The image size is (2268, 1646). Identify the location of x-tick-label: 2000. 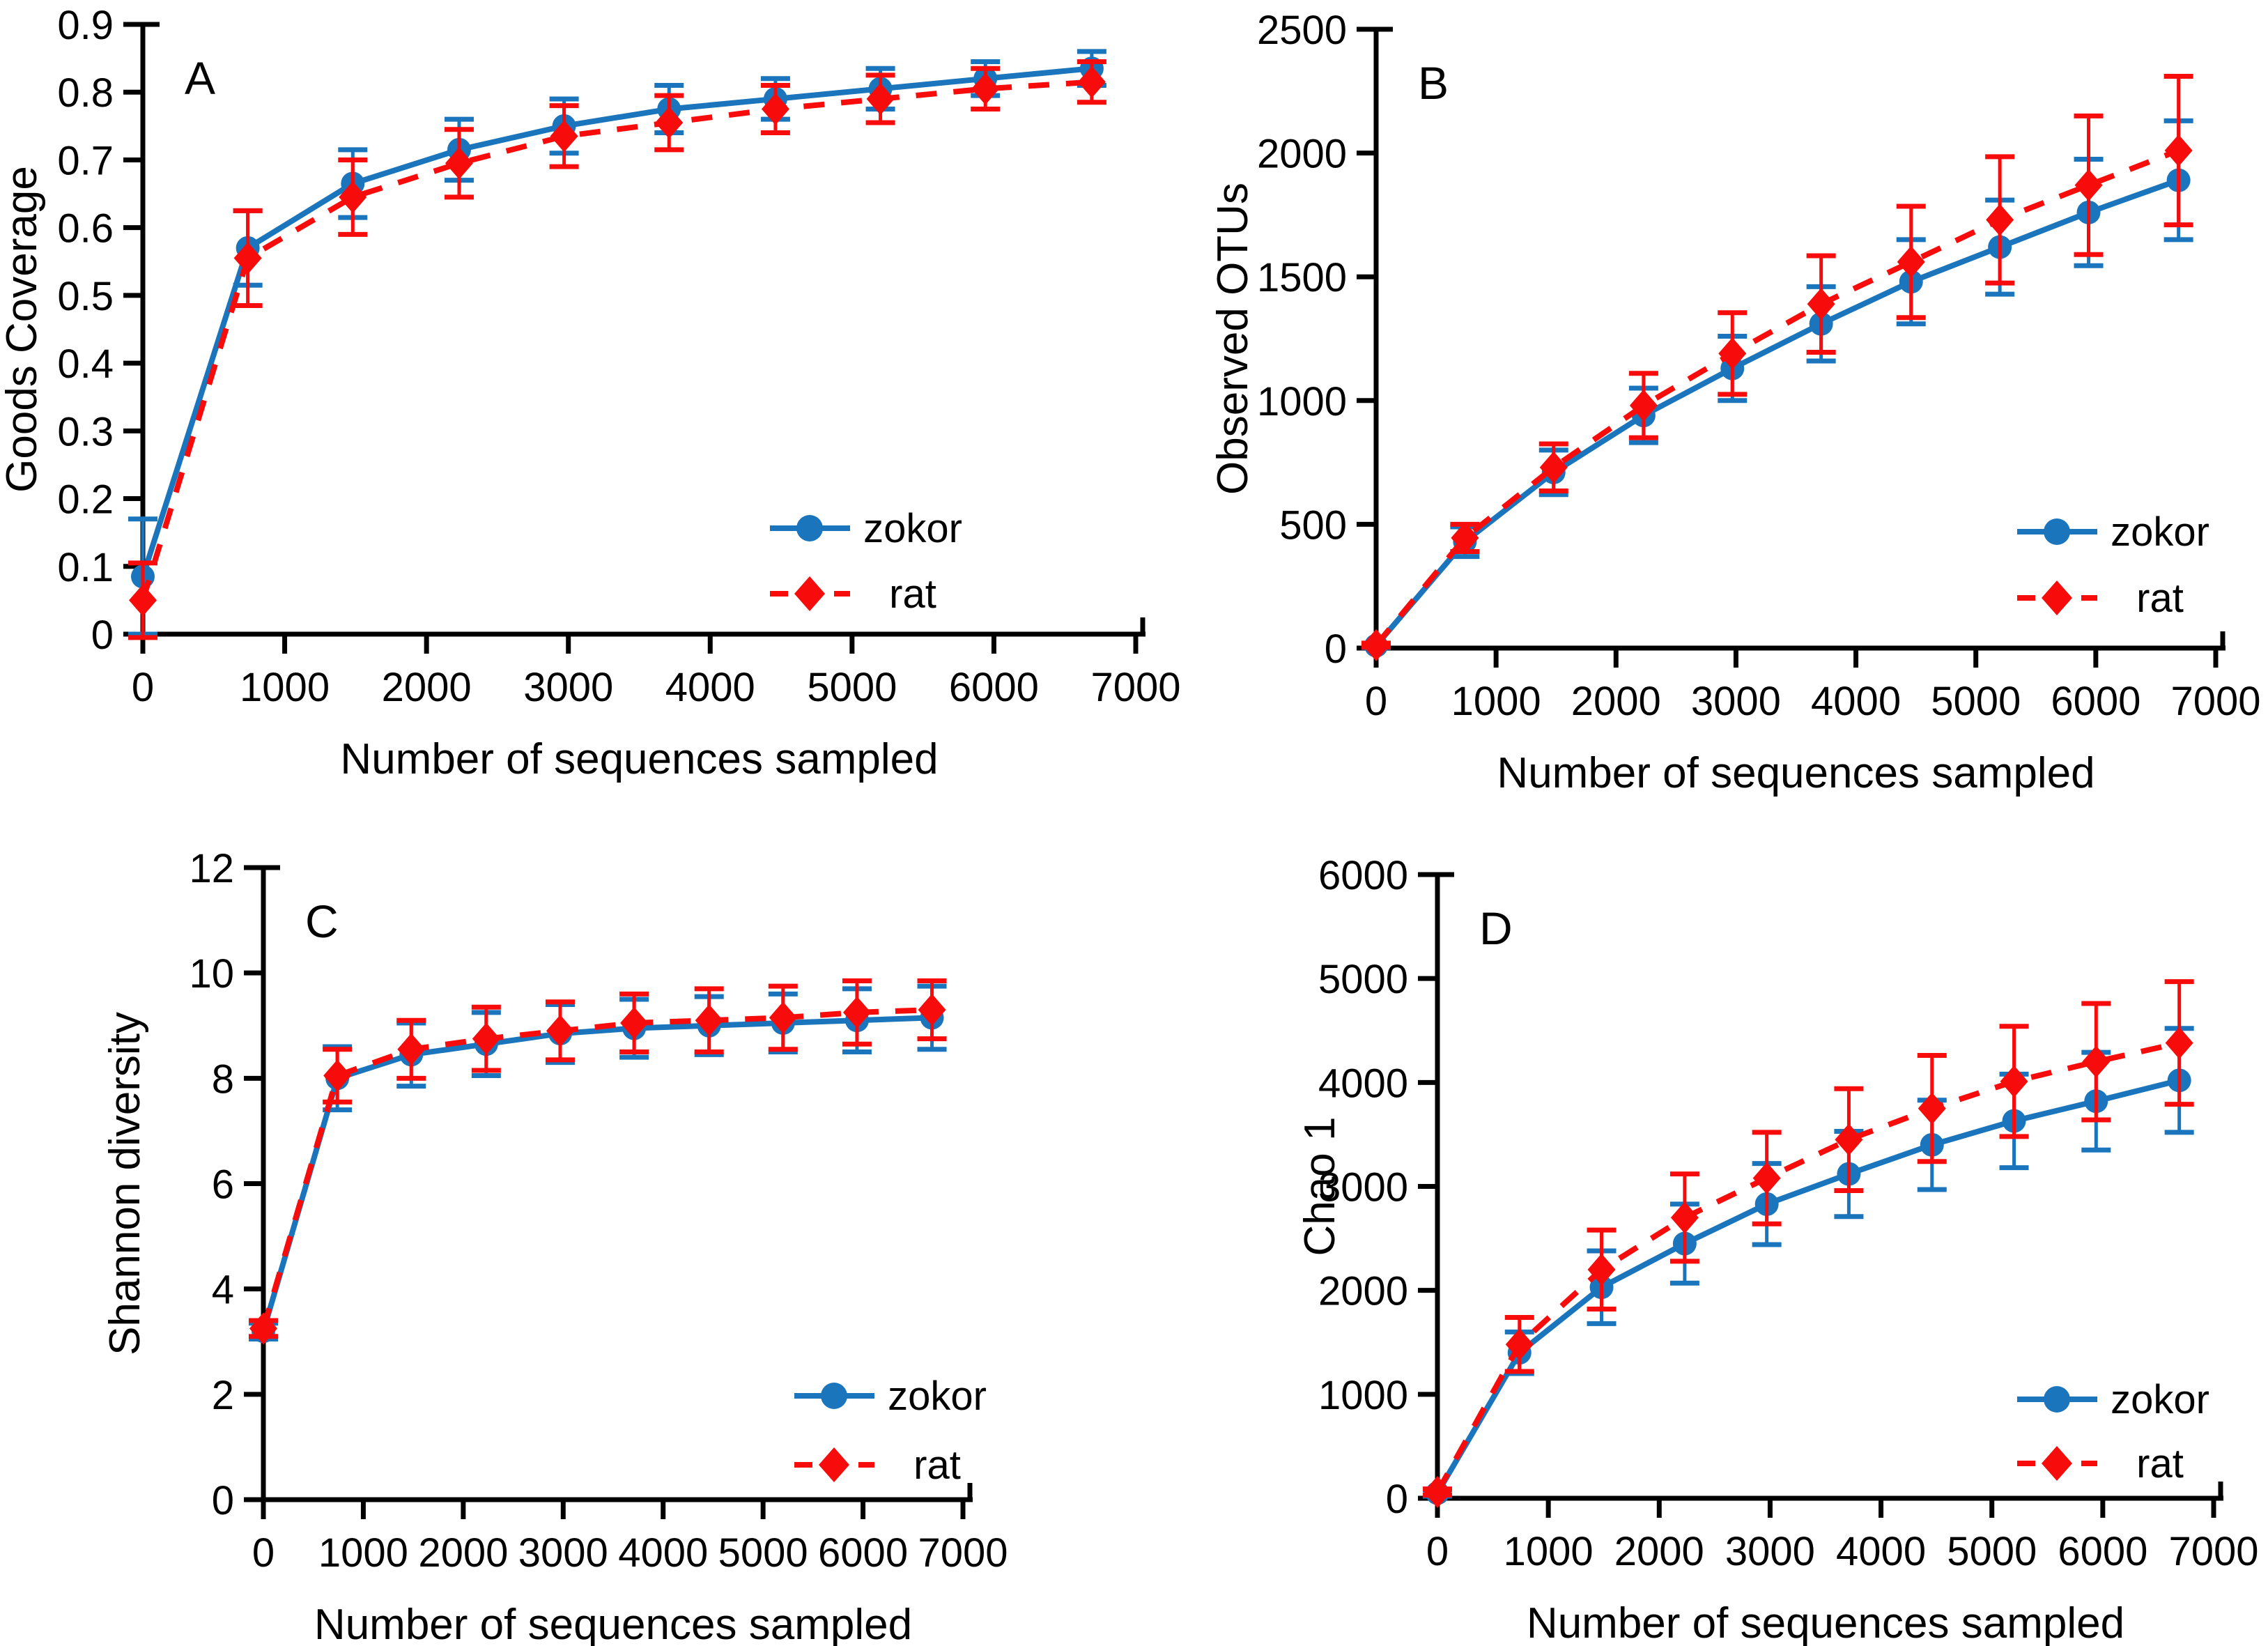
(1616, 701).